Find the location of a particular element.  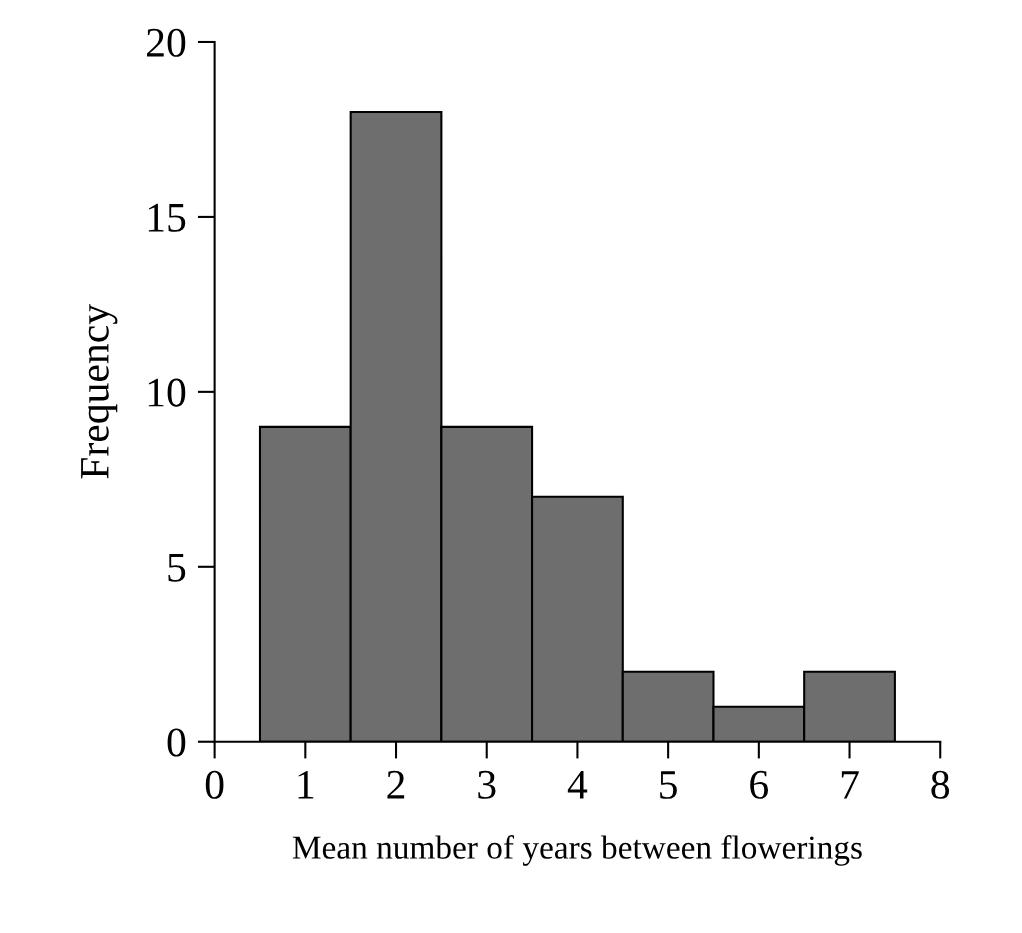

x-tick-label: 2 is located at coordinates (396, 784).